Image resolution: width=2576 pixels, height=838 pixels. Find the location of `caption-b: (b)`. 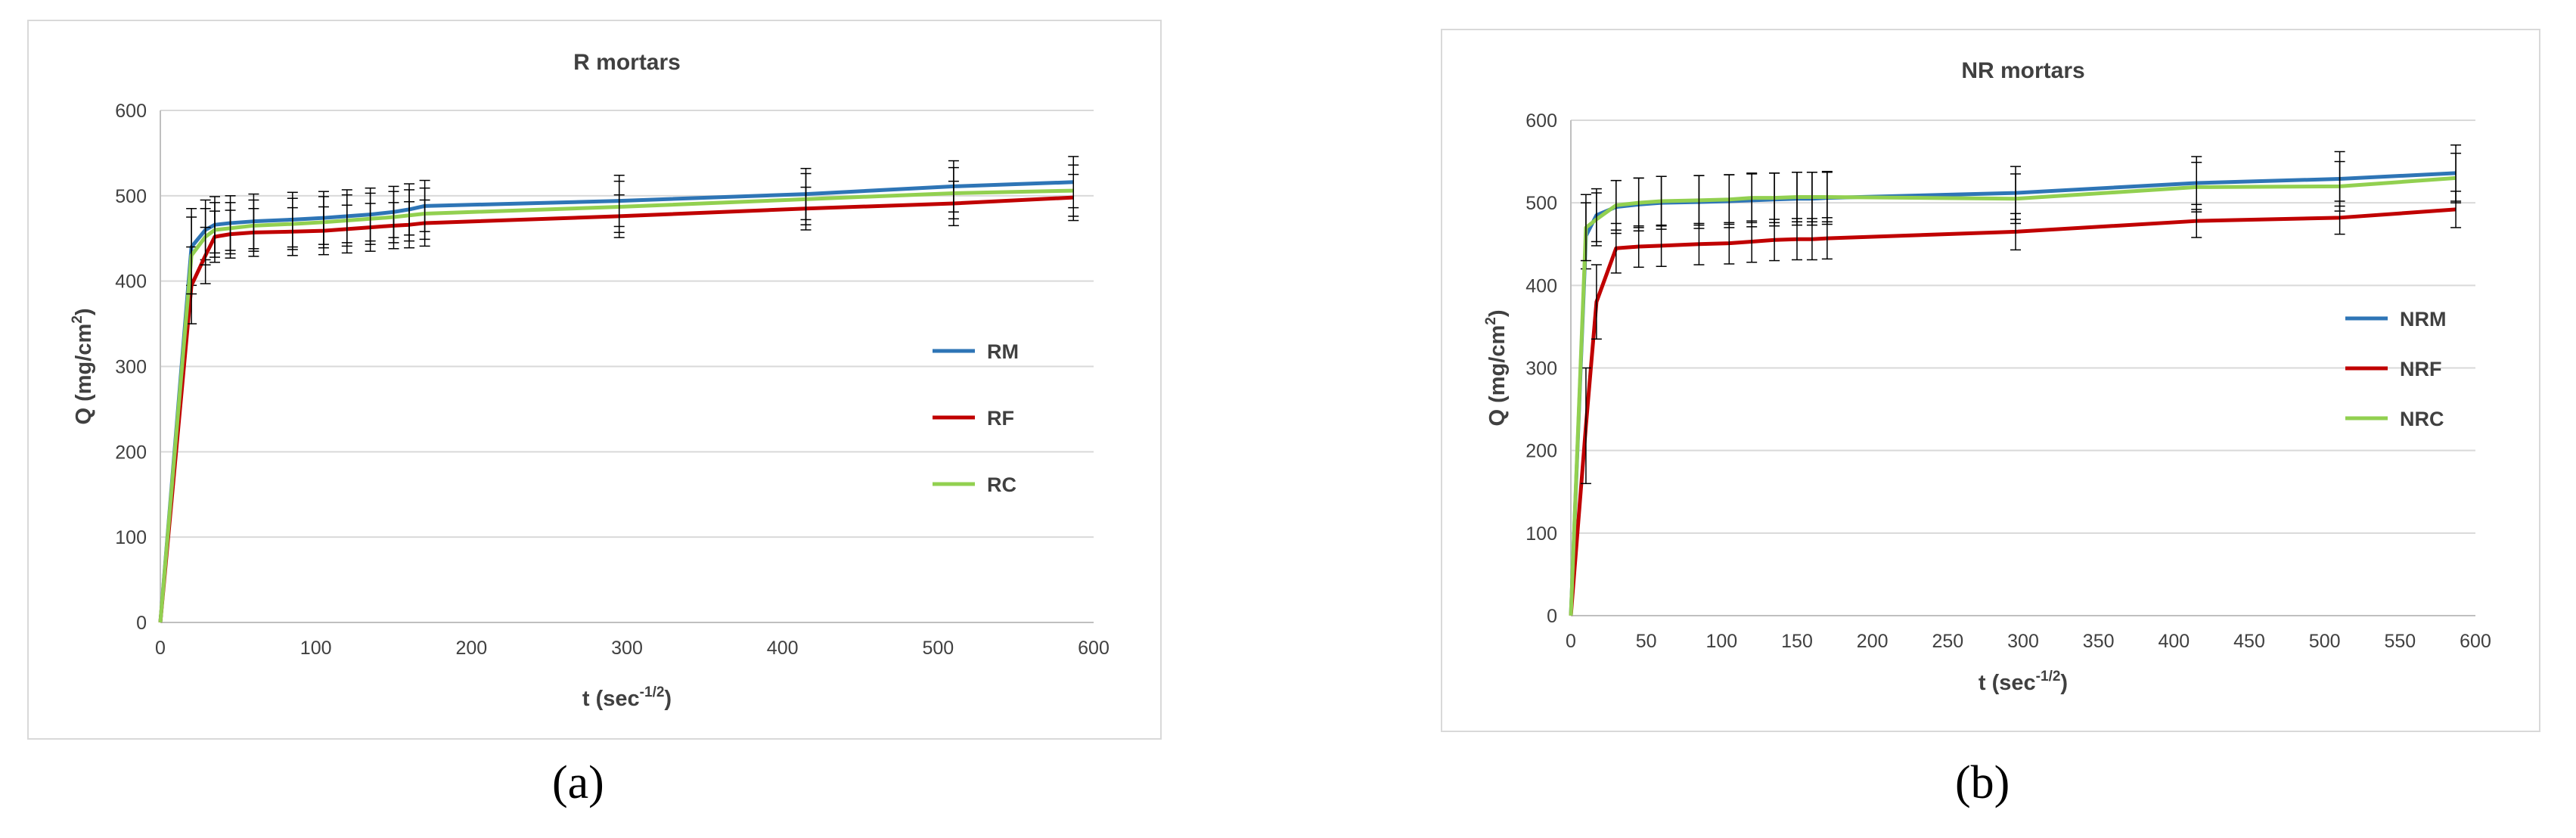

caption-b: (b) is located at coordinates (1982, 783).